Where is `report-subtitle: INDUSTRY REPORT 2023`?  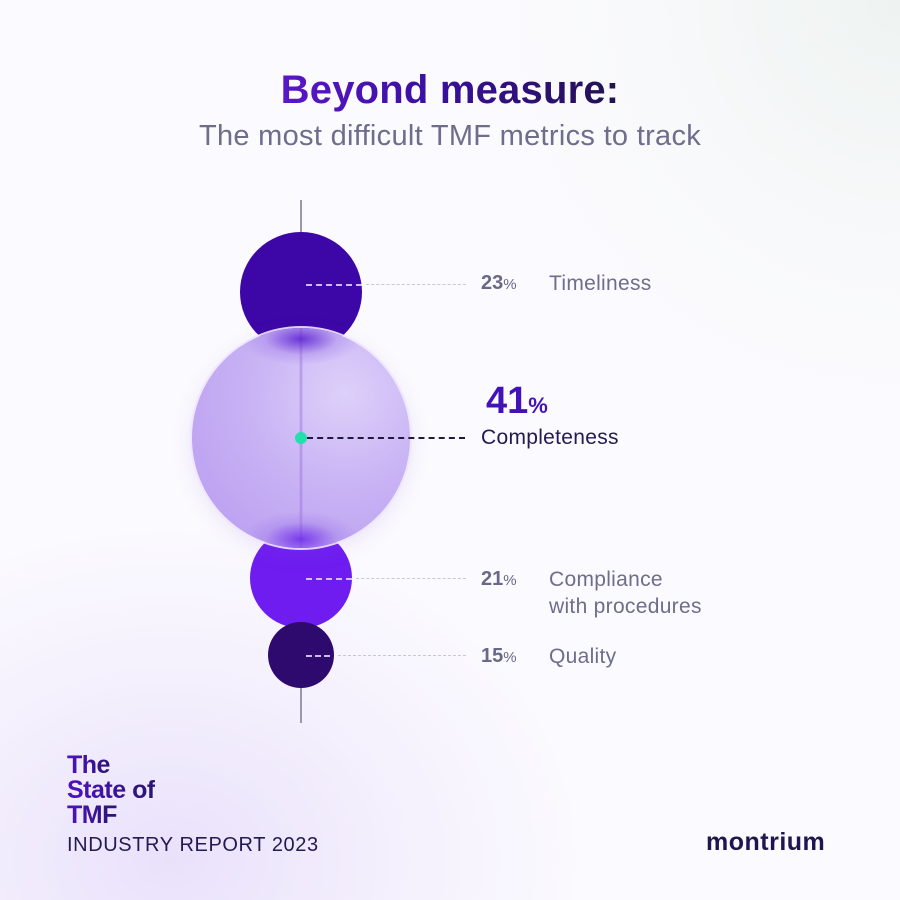 report-subtitle: INDUSTRY REPORT 2023 is located at coordinates (193, 845).